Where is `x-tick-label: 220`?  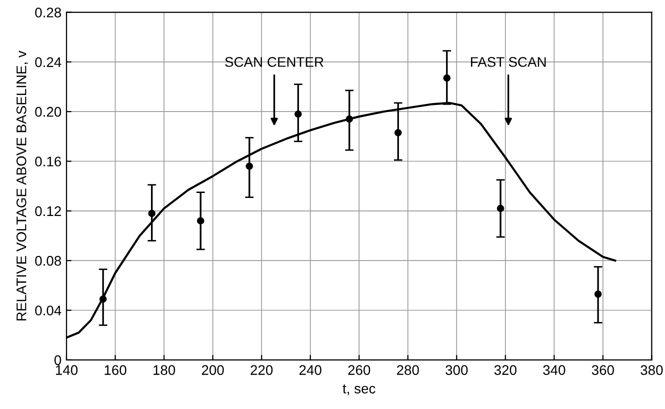
x-tick-label: 220 is located at coordinates (261, 370).